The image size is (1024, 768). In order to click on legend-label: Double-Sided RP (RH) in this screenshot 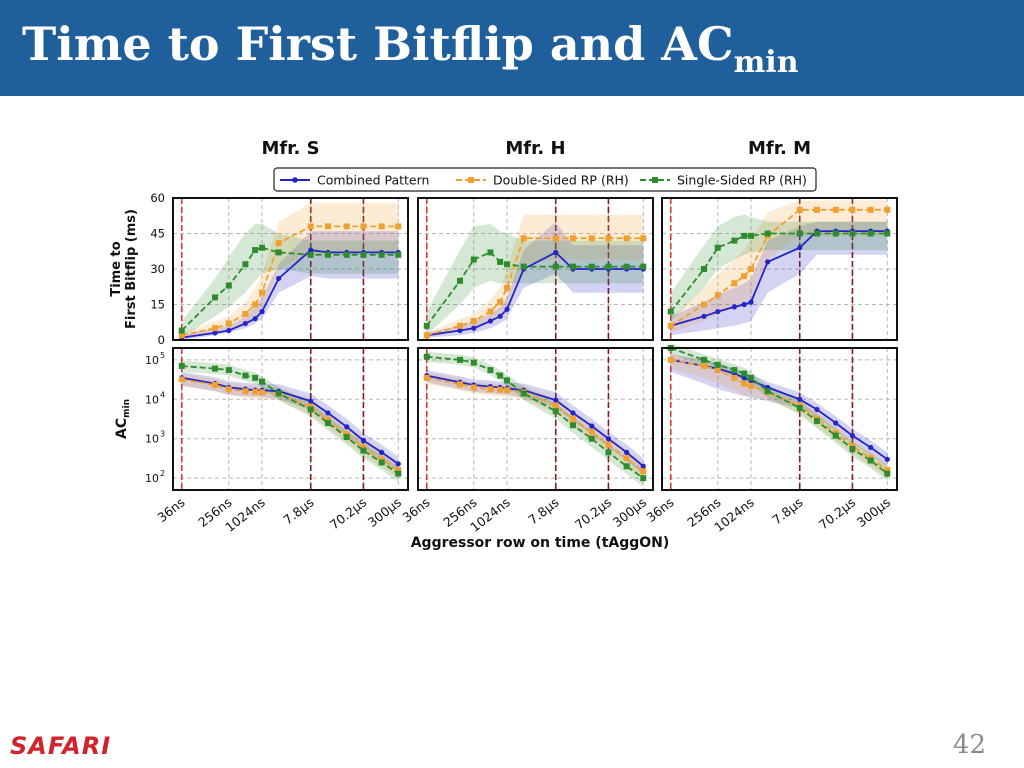, I will do `click(561, 180)`.